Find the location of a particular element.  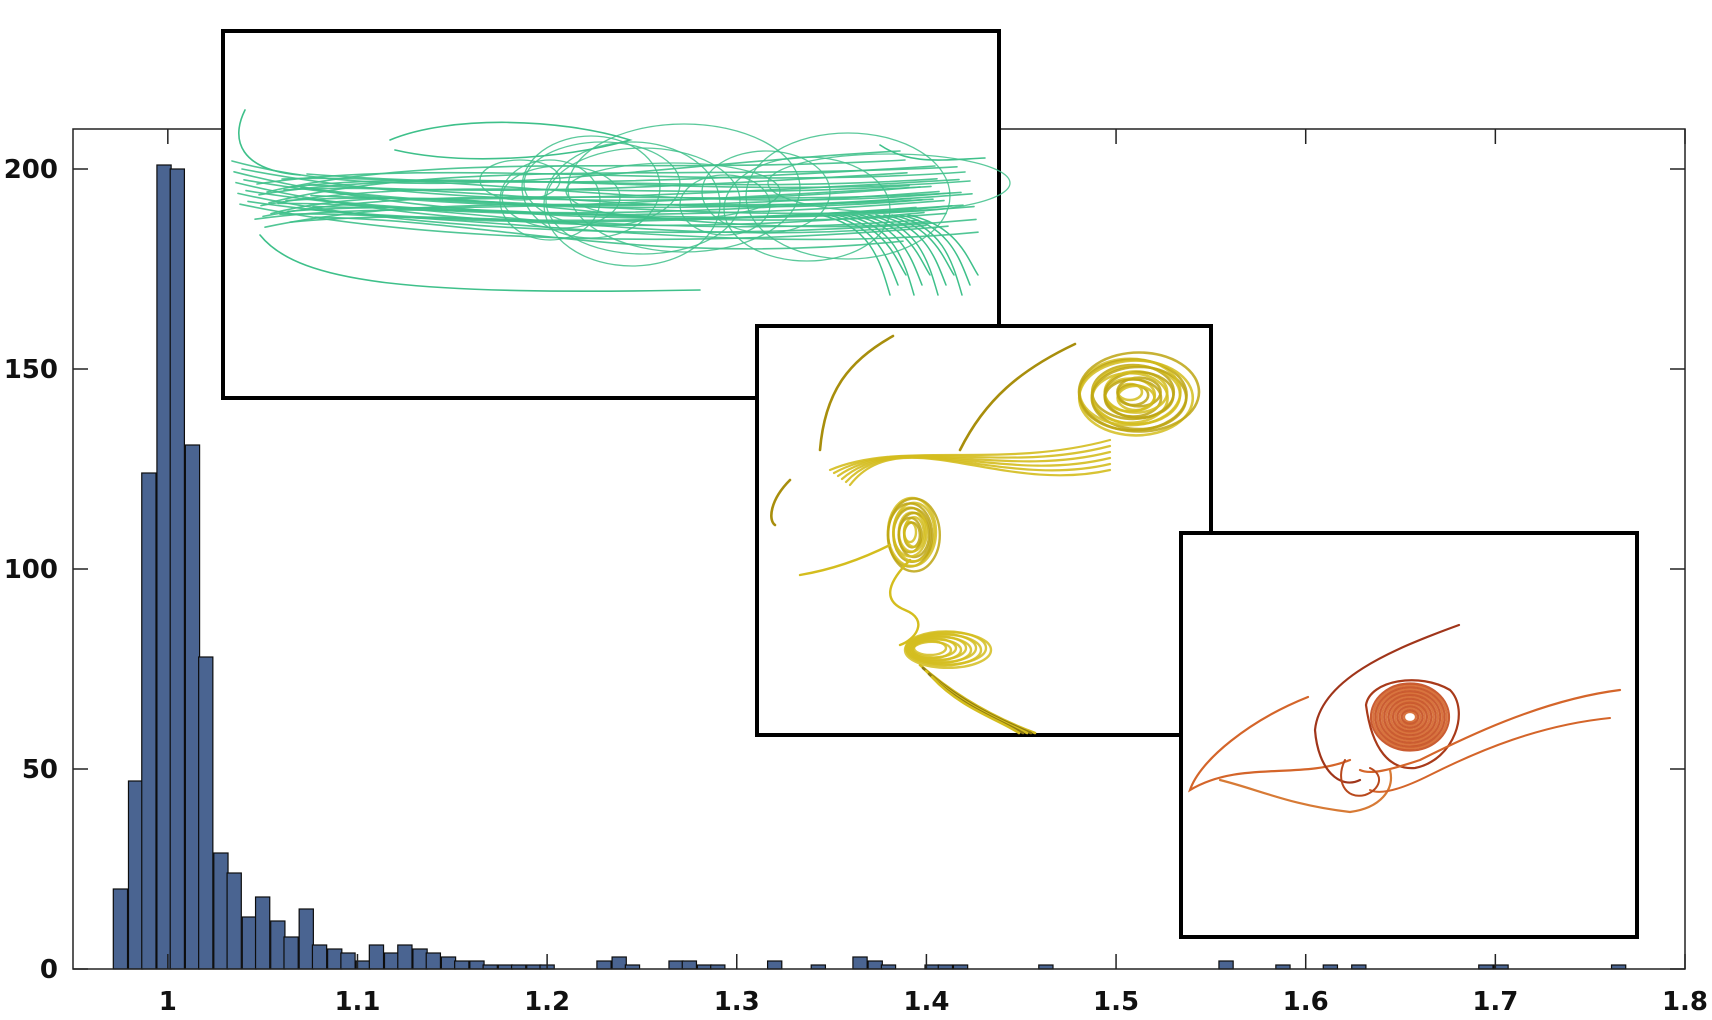

inset-yellow-streamlines is located at coordinates (984, 530).